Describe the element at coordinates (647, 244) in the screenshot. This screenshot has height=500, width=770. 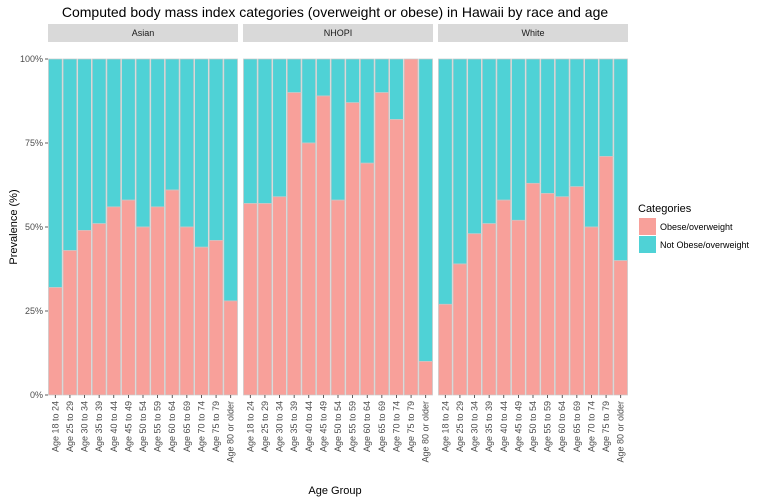
I see `legend-swatch-not-obese` at that location.